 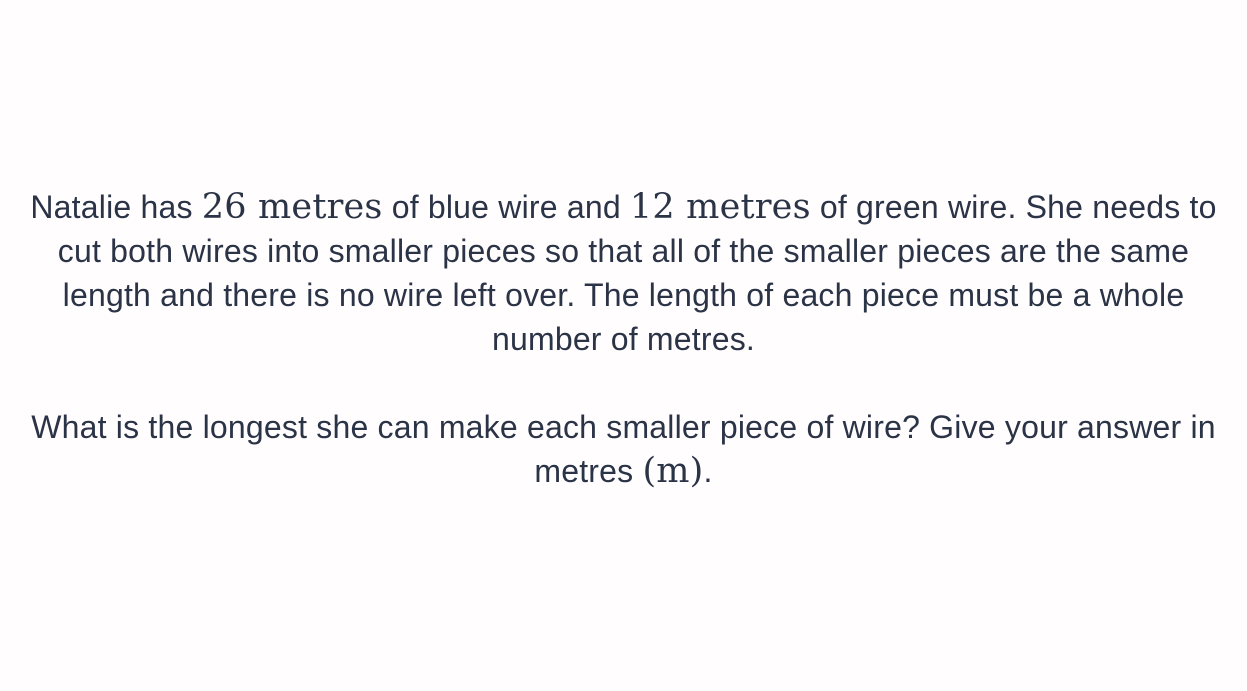 What do you see at coordinates (673, 471) in the screenshot?
I see `math-unit: (m)` at bounding box center [673, 471].